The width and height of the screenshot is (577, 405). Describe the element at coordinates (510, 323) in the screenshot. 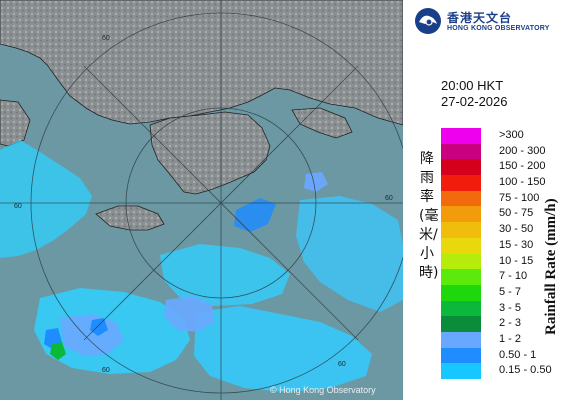

I see `legend-label: 2 - 3` at that location.